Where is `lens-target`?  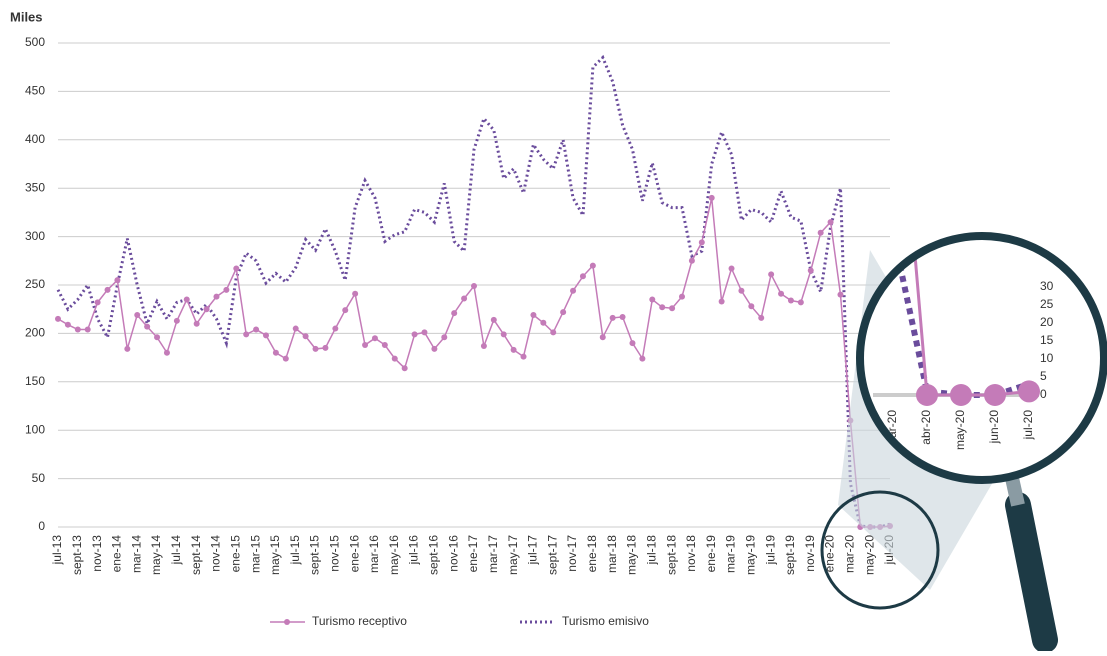 lens-target is located at coordinates (880, 550).